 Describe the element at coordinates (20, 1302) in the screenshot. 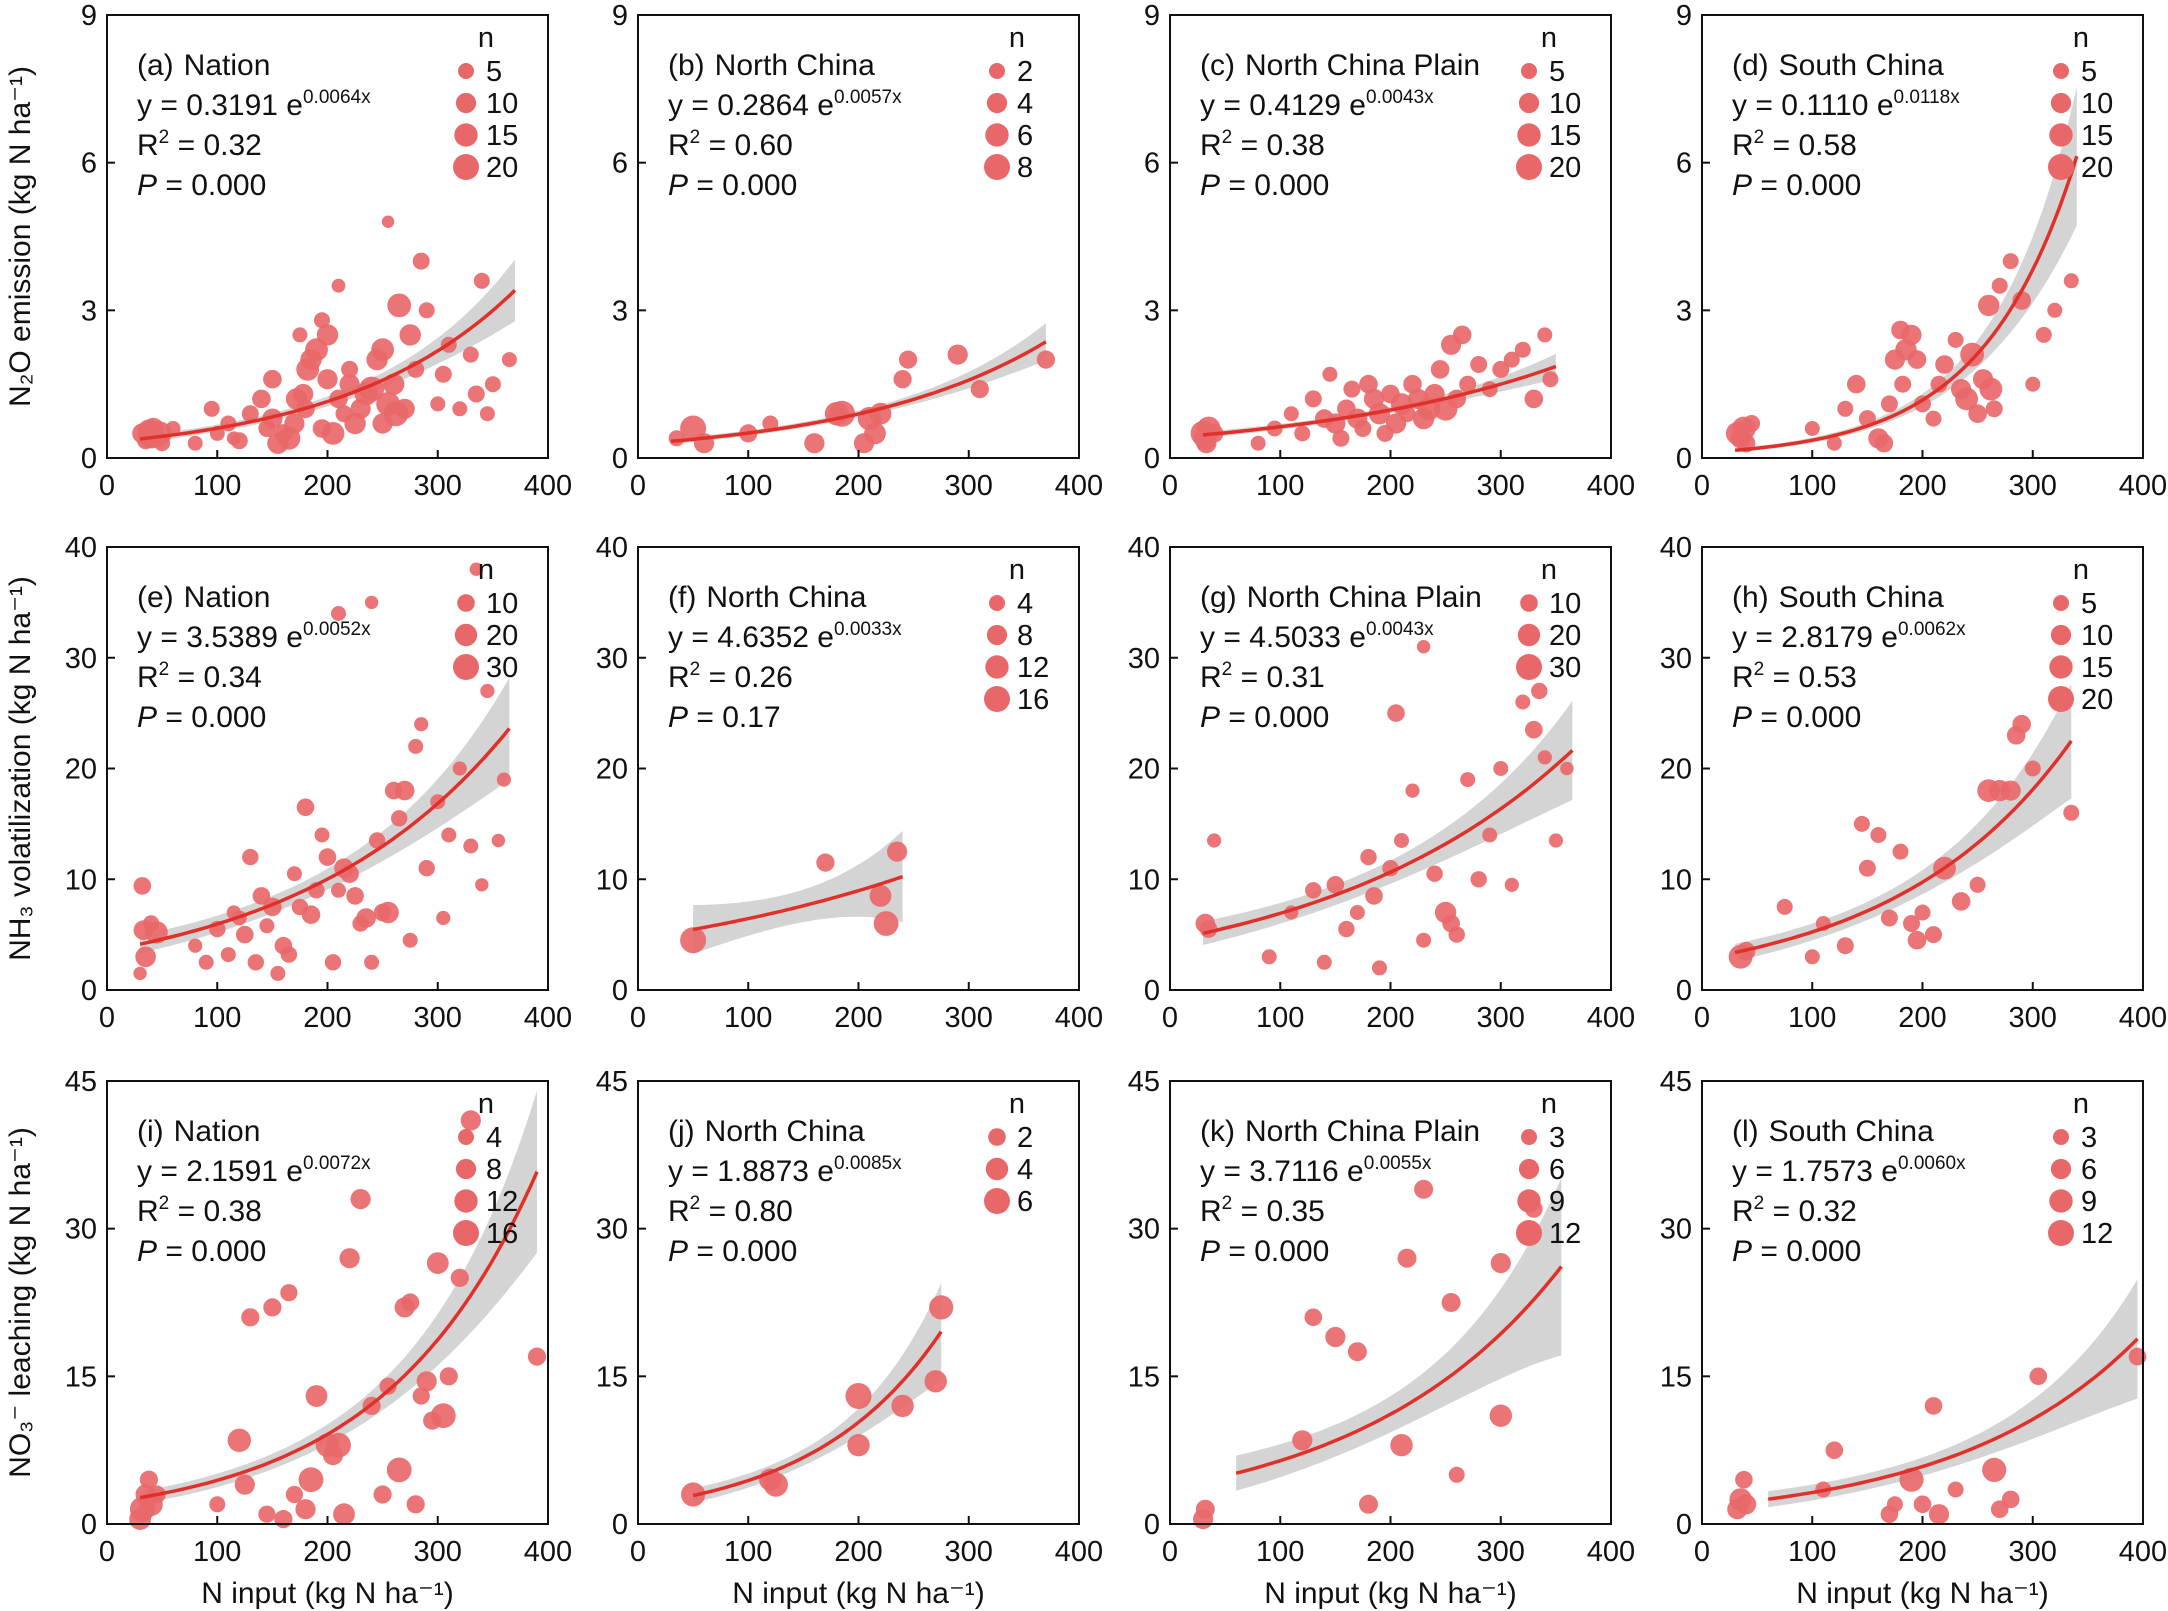

I see `y-axis-label: NO₃⁻ leaching (kg N ha⁻¹)` at that location.